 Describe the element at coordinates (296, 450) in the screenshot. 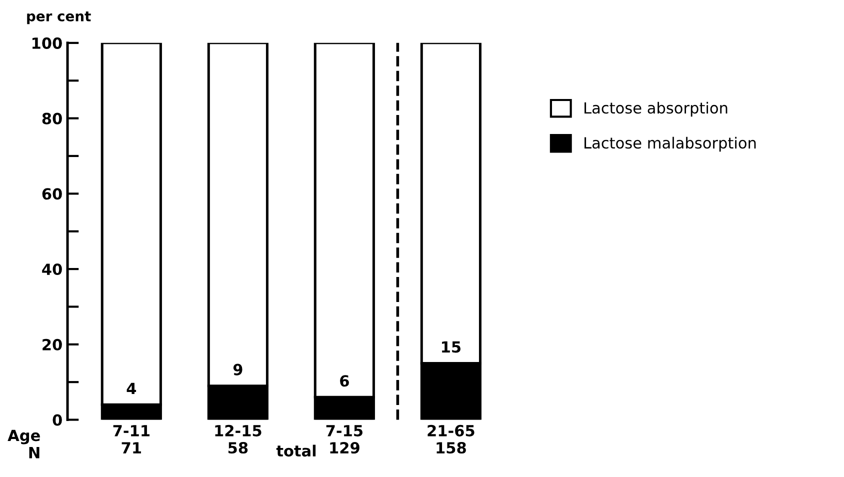

I see `text: total` at that location.